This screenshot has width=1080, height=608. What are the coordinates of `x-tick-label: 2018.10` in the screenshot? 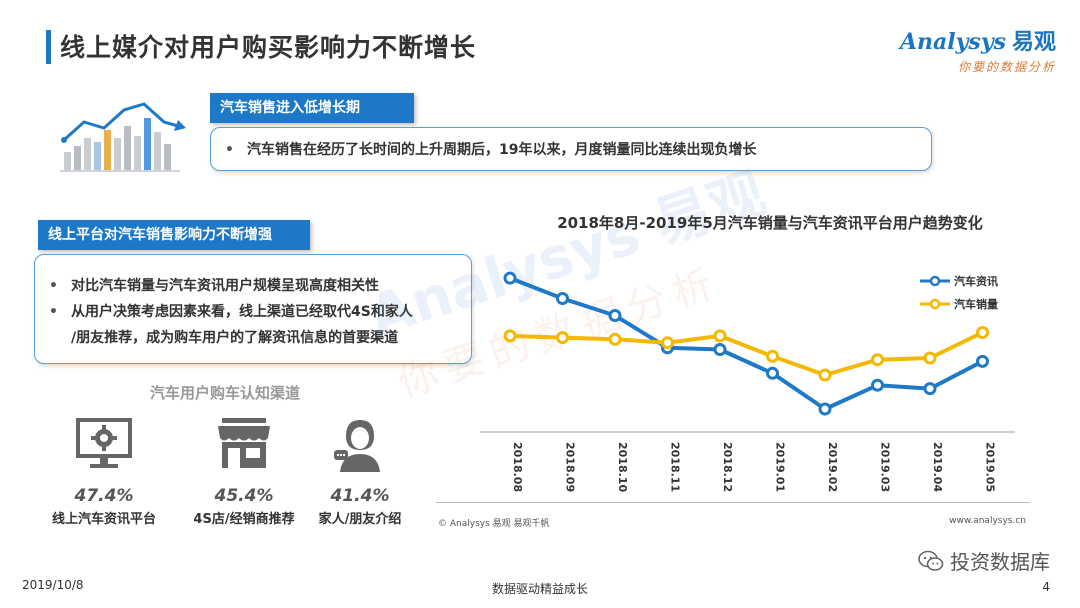 It's located at (622, 467).